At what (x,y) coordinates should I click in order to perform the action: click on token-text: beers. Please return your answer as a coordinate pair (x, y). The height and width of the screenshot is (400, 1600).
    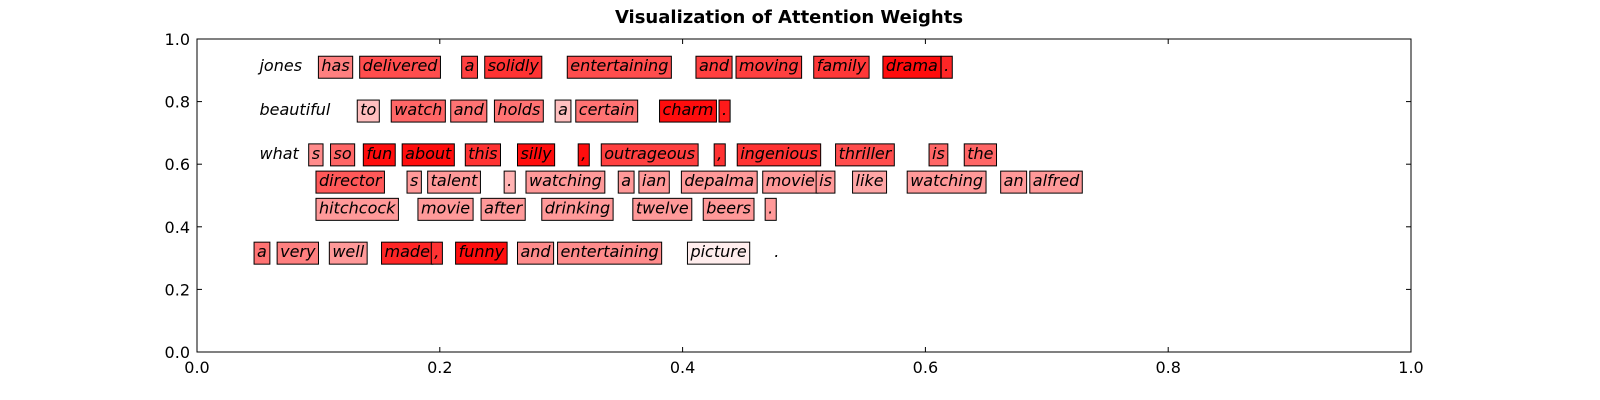
    Looking at the image, I should click on (728, 207).